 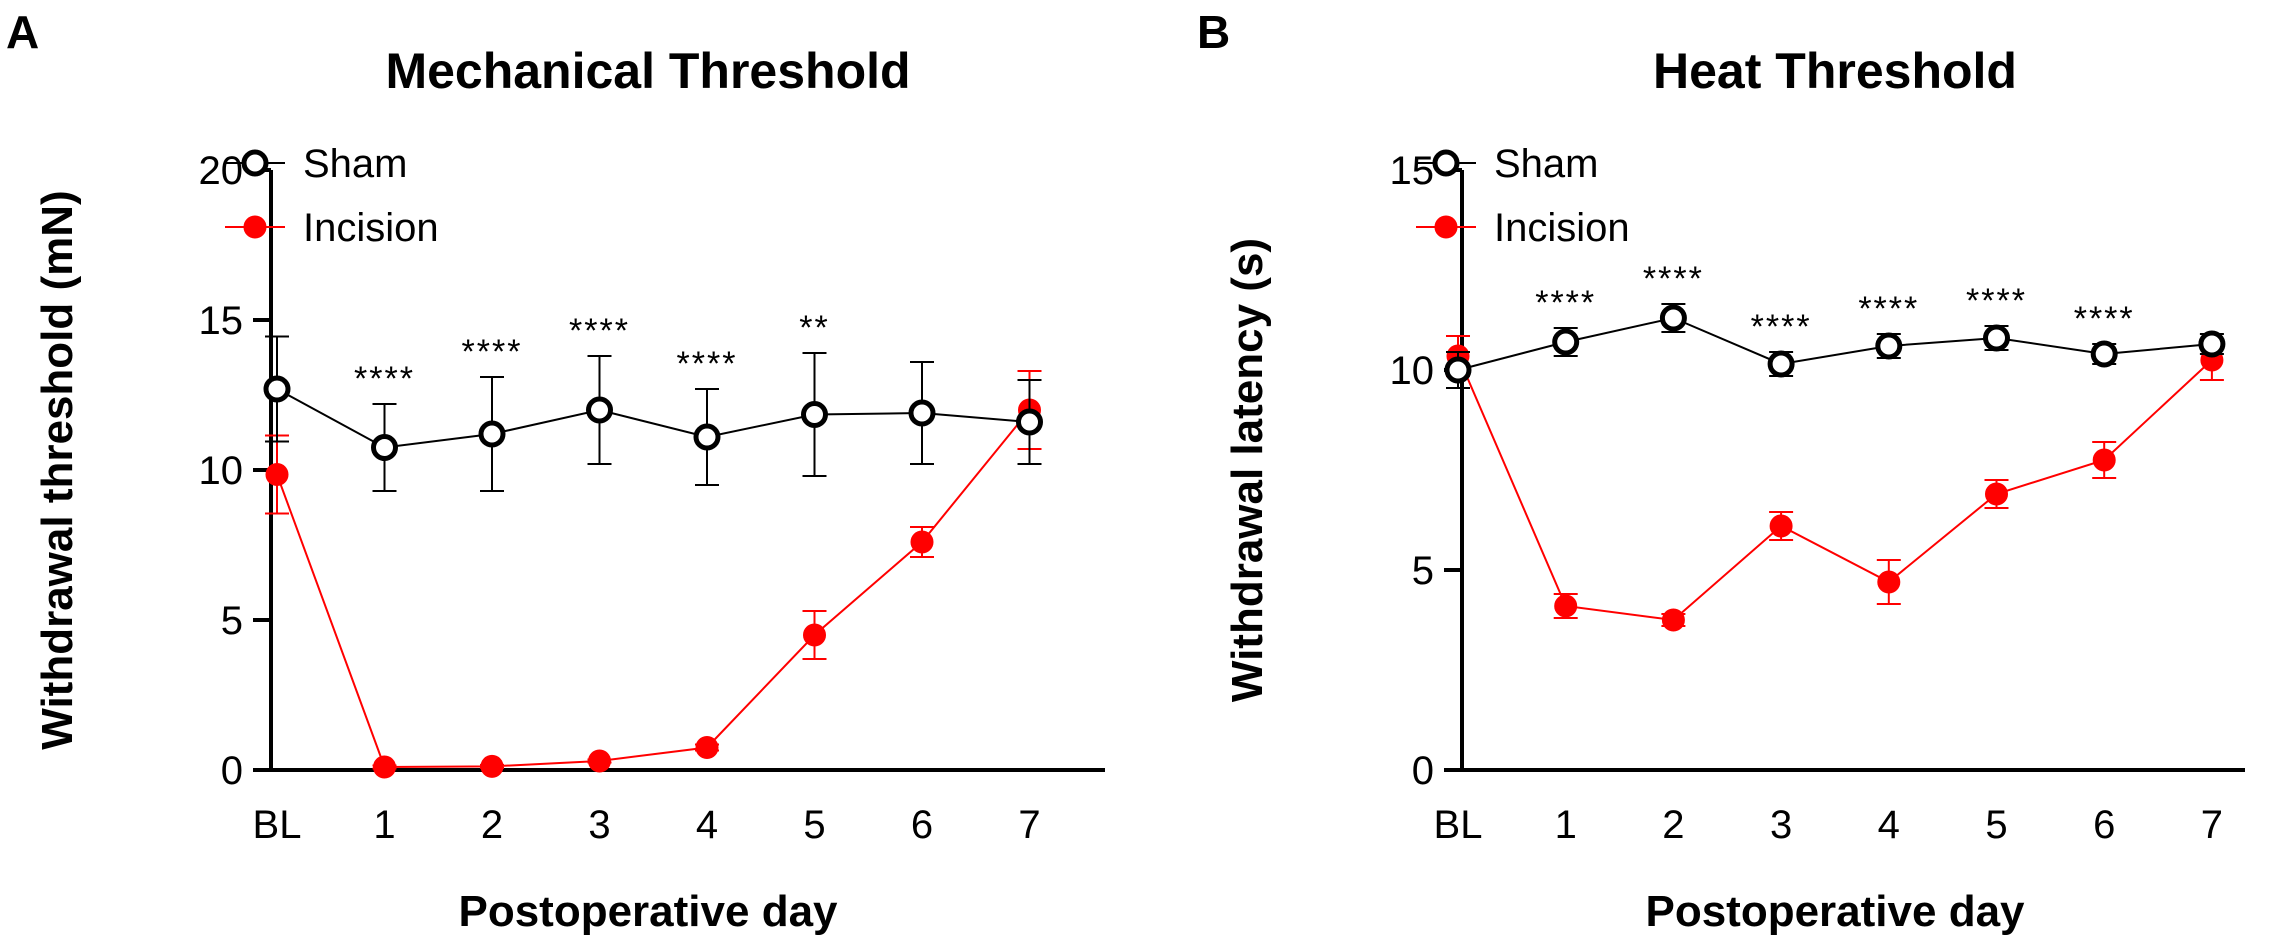 What do you see at coordinates (22, 32) in the screenshot?
I see `panel-letter: A` at bounding box center [22, 32].